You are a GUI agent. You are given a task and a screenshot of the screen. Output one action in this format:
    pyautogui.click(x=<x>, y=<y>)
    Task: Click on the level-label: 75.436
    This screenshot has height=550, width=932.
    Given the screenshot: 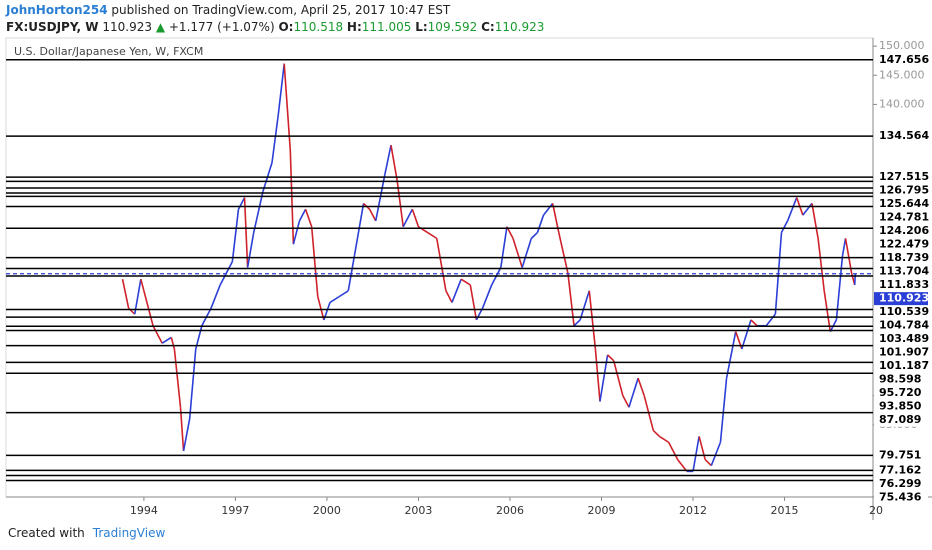 What is the action you would take?
    pyautogui.click(x=900, y=496)
    